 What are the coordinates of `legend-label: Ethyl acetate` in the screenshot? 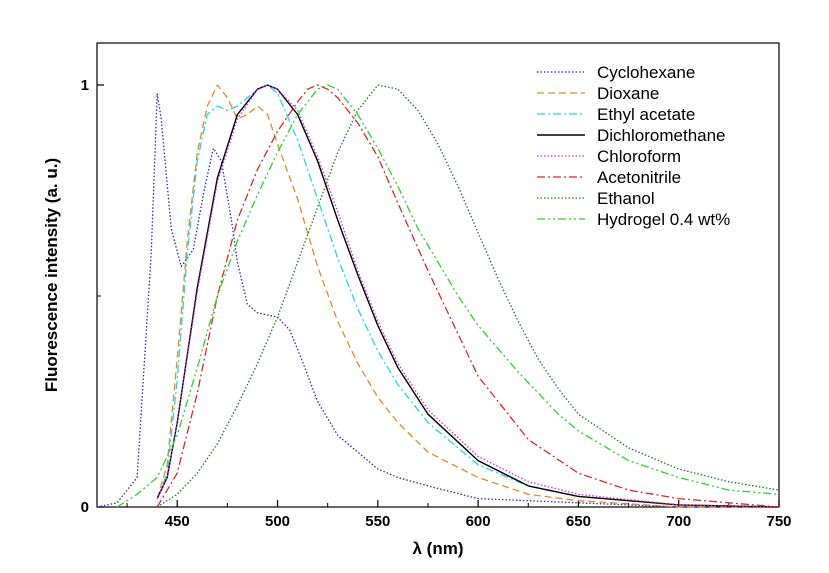 It's located at (646, 114).